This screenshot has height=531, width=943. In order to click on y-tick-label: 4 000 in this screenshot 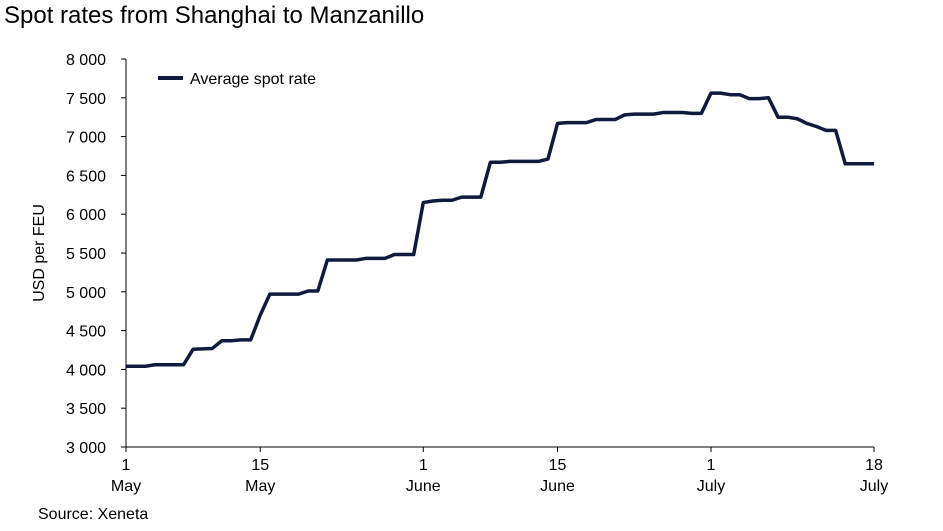, I will do `click(86, 370)`.